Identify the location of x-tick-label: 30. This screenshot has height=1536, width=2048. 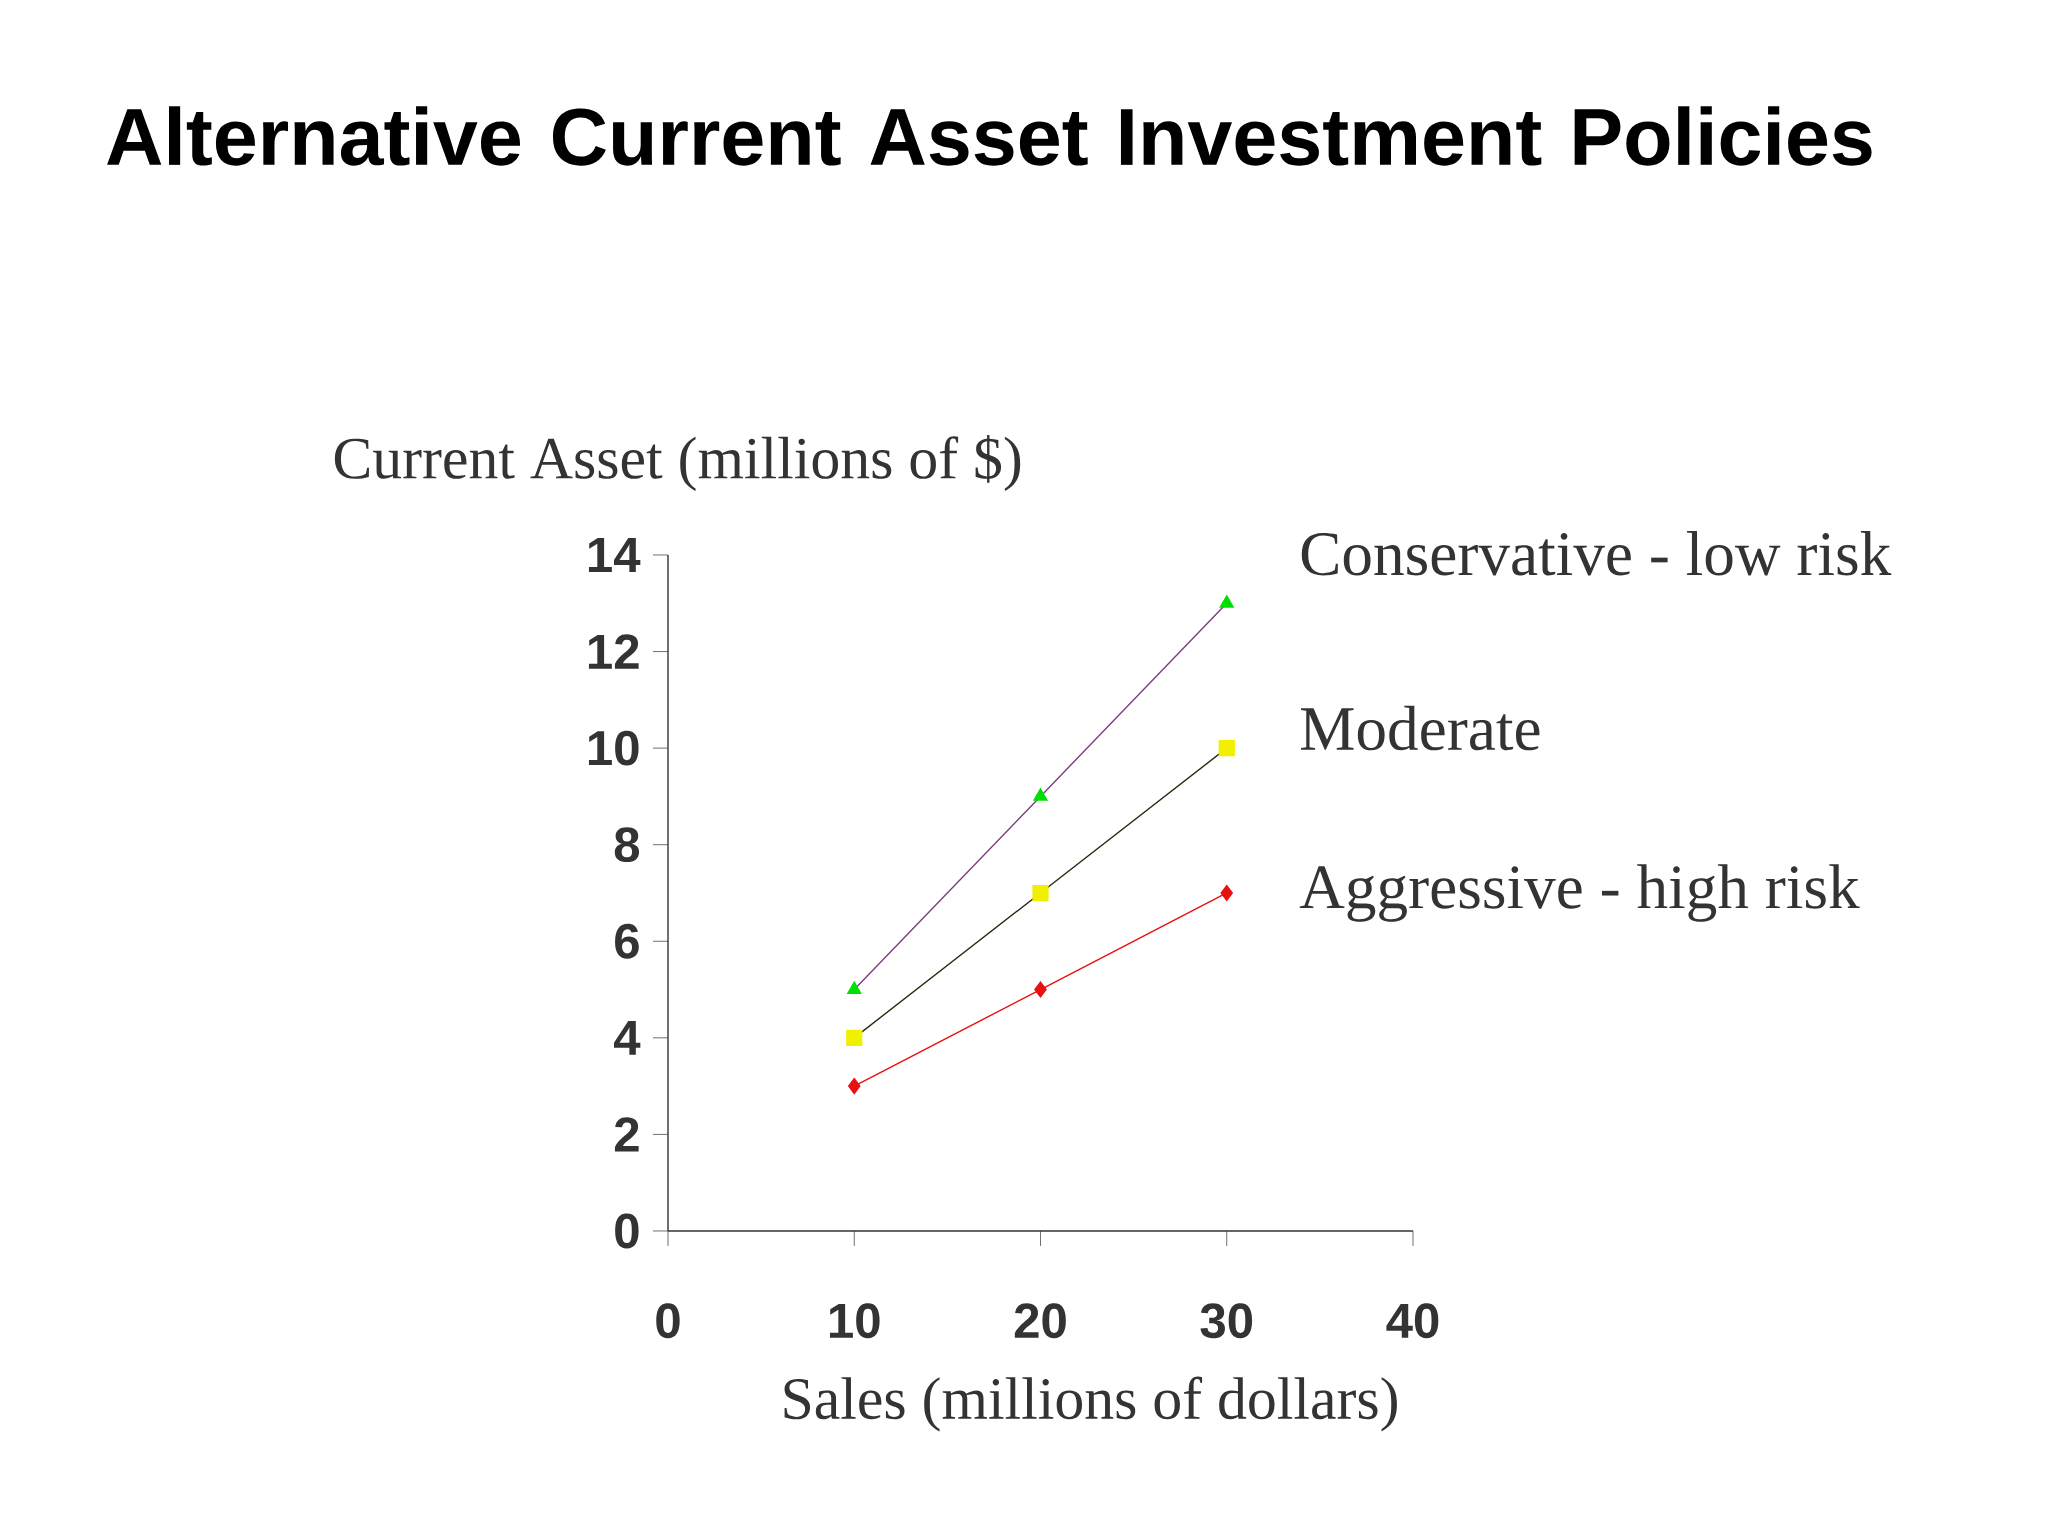
(1226, 1321).